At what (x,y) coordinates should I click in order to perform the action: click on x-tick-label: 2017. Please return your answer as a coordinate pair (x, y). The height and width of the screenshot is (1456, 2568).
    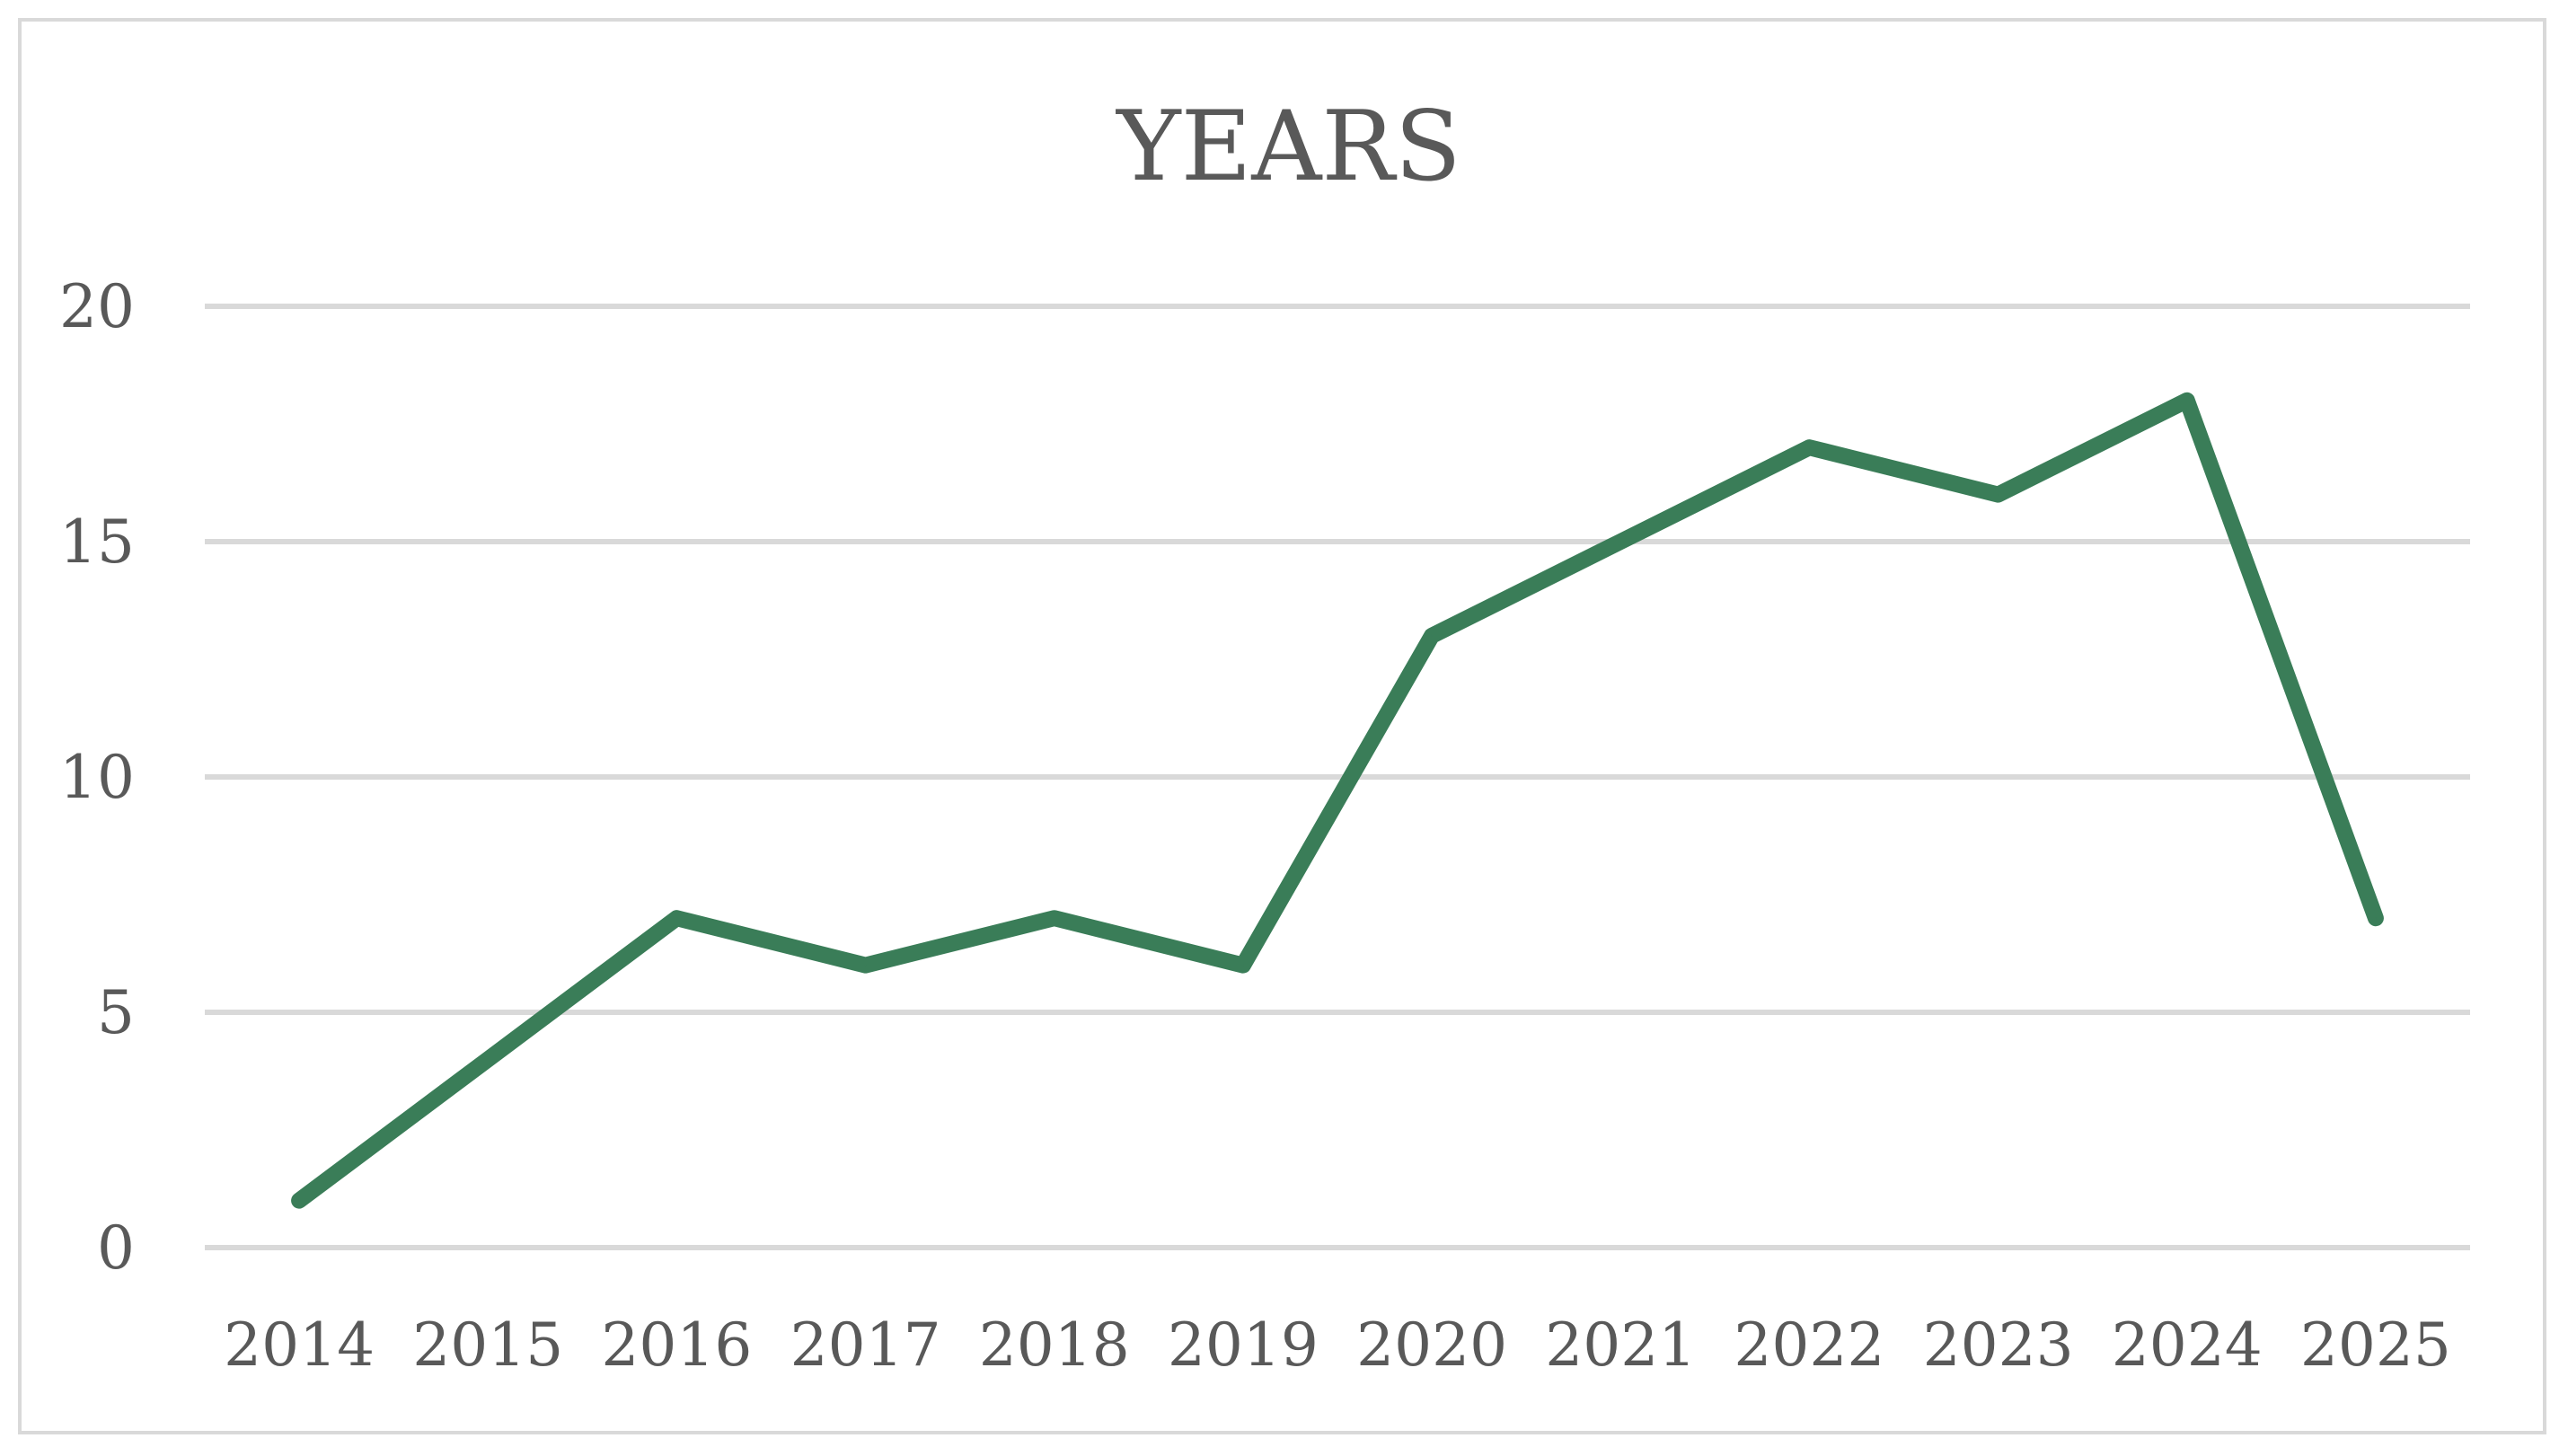
    Looking at the image, I should click on (865, 1345).